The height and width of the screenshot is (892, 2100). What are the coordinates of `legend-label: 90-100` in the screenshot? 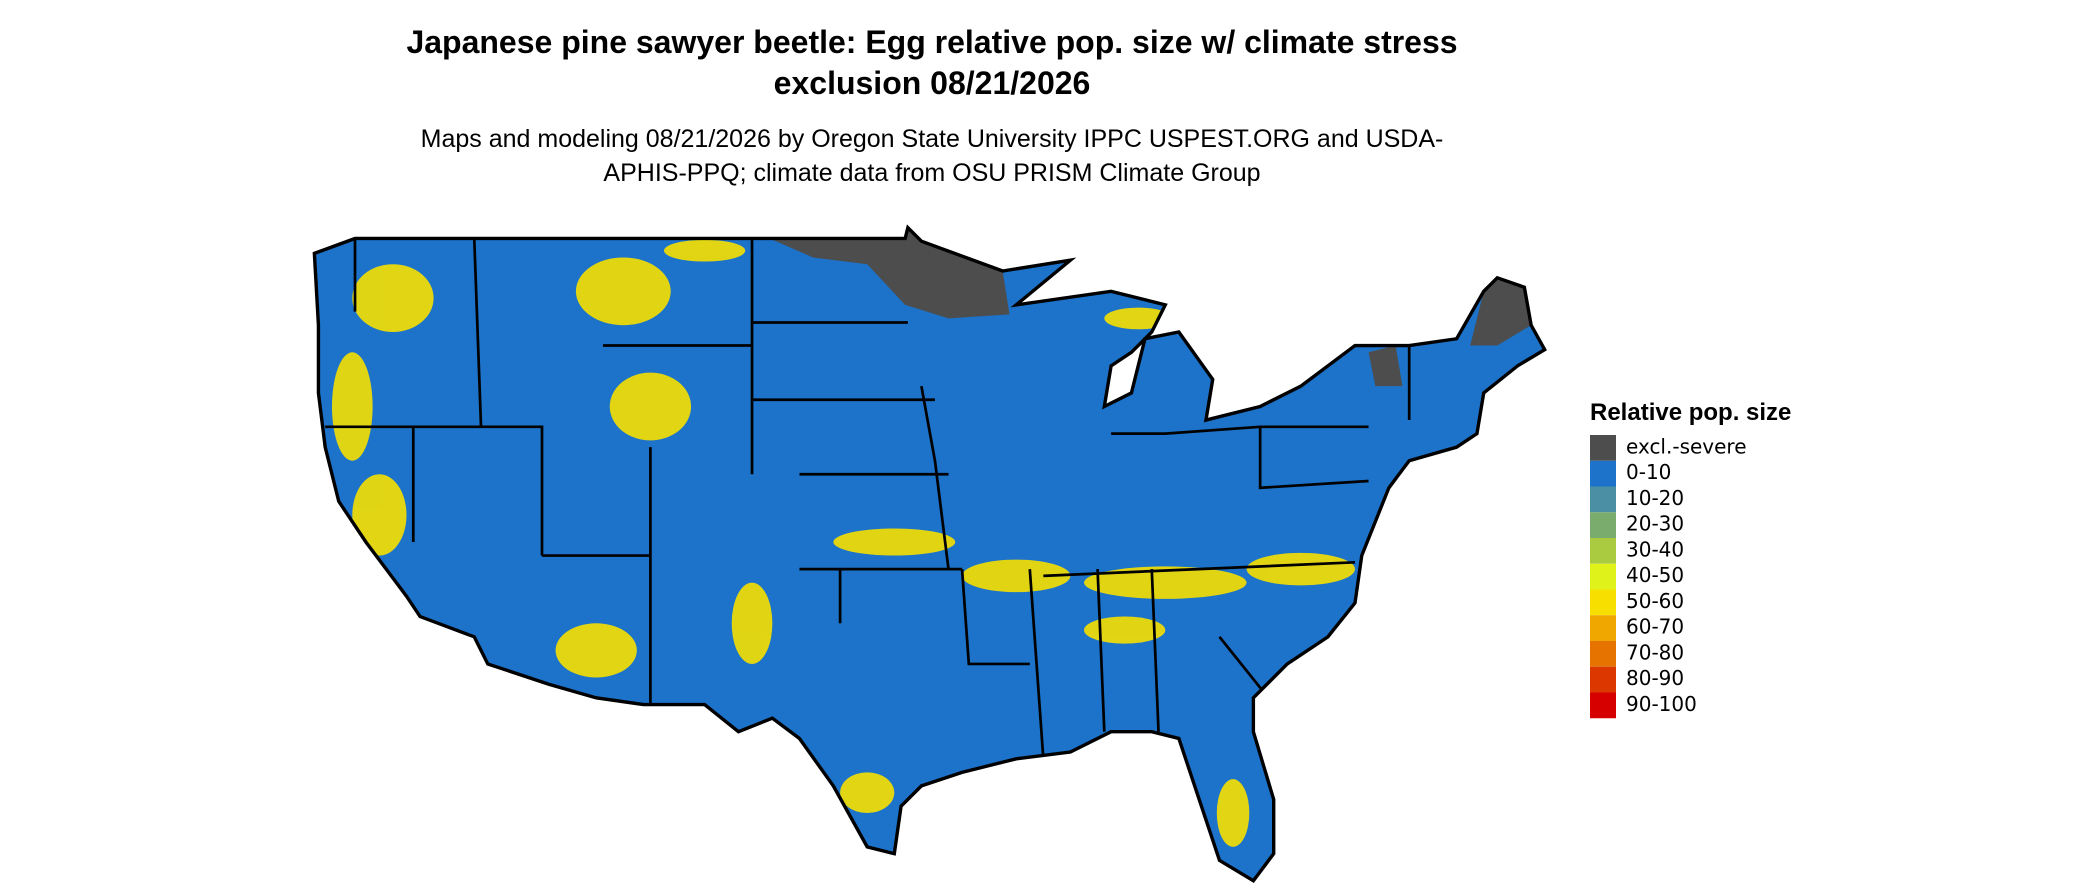 It's located at (1661, 704).